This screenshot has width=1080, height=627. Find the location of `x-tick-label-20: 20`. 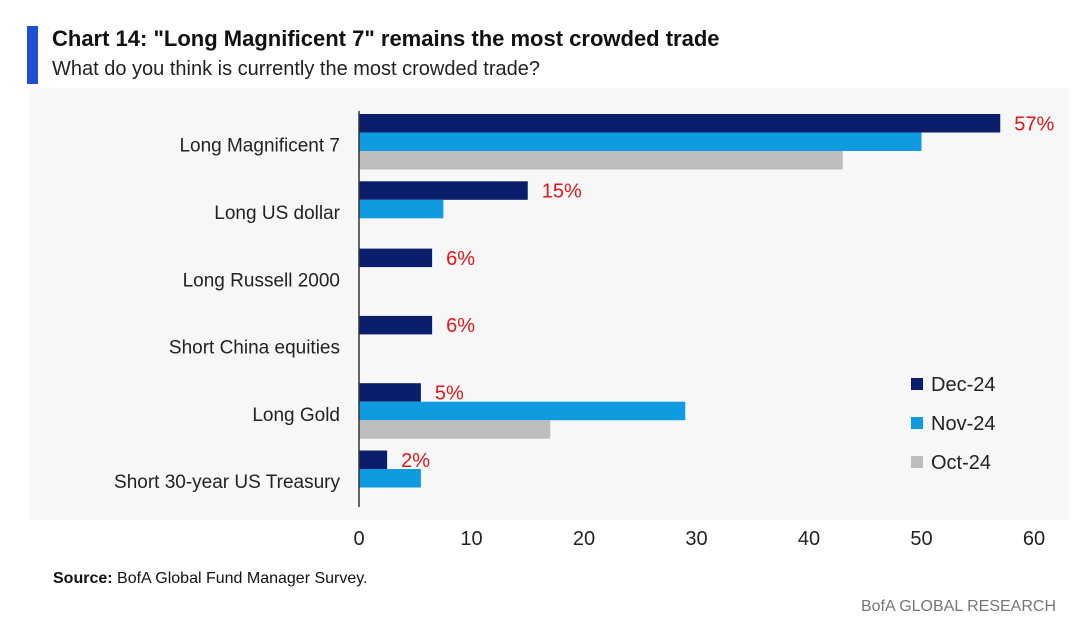

x-tick-label-20: 20 is located at coordinates (584, 539).